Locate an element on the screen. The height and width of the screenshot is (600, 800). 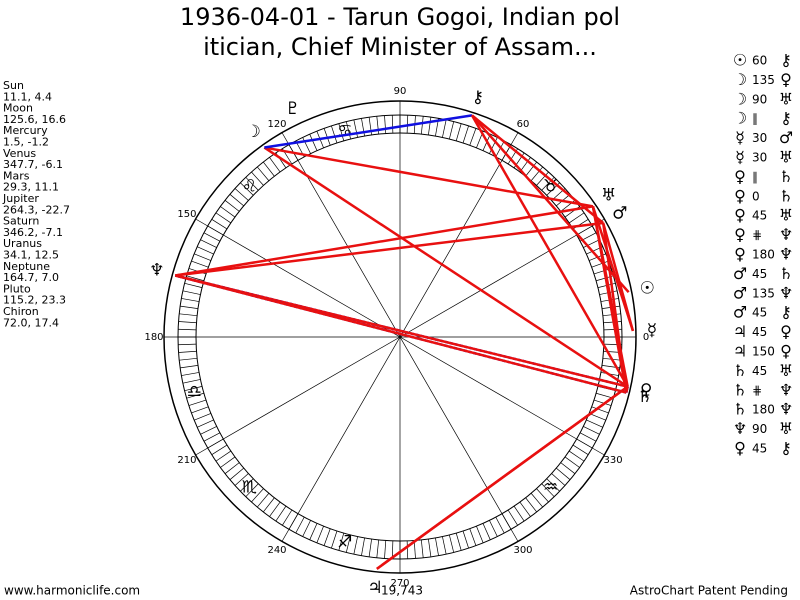
aspect-angle: 30 is located at coordinates (759, 158).